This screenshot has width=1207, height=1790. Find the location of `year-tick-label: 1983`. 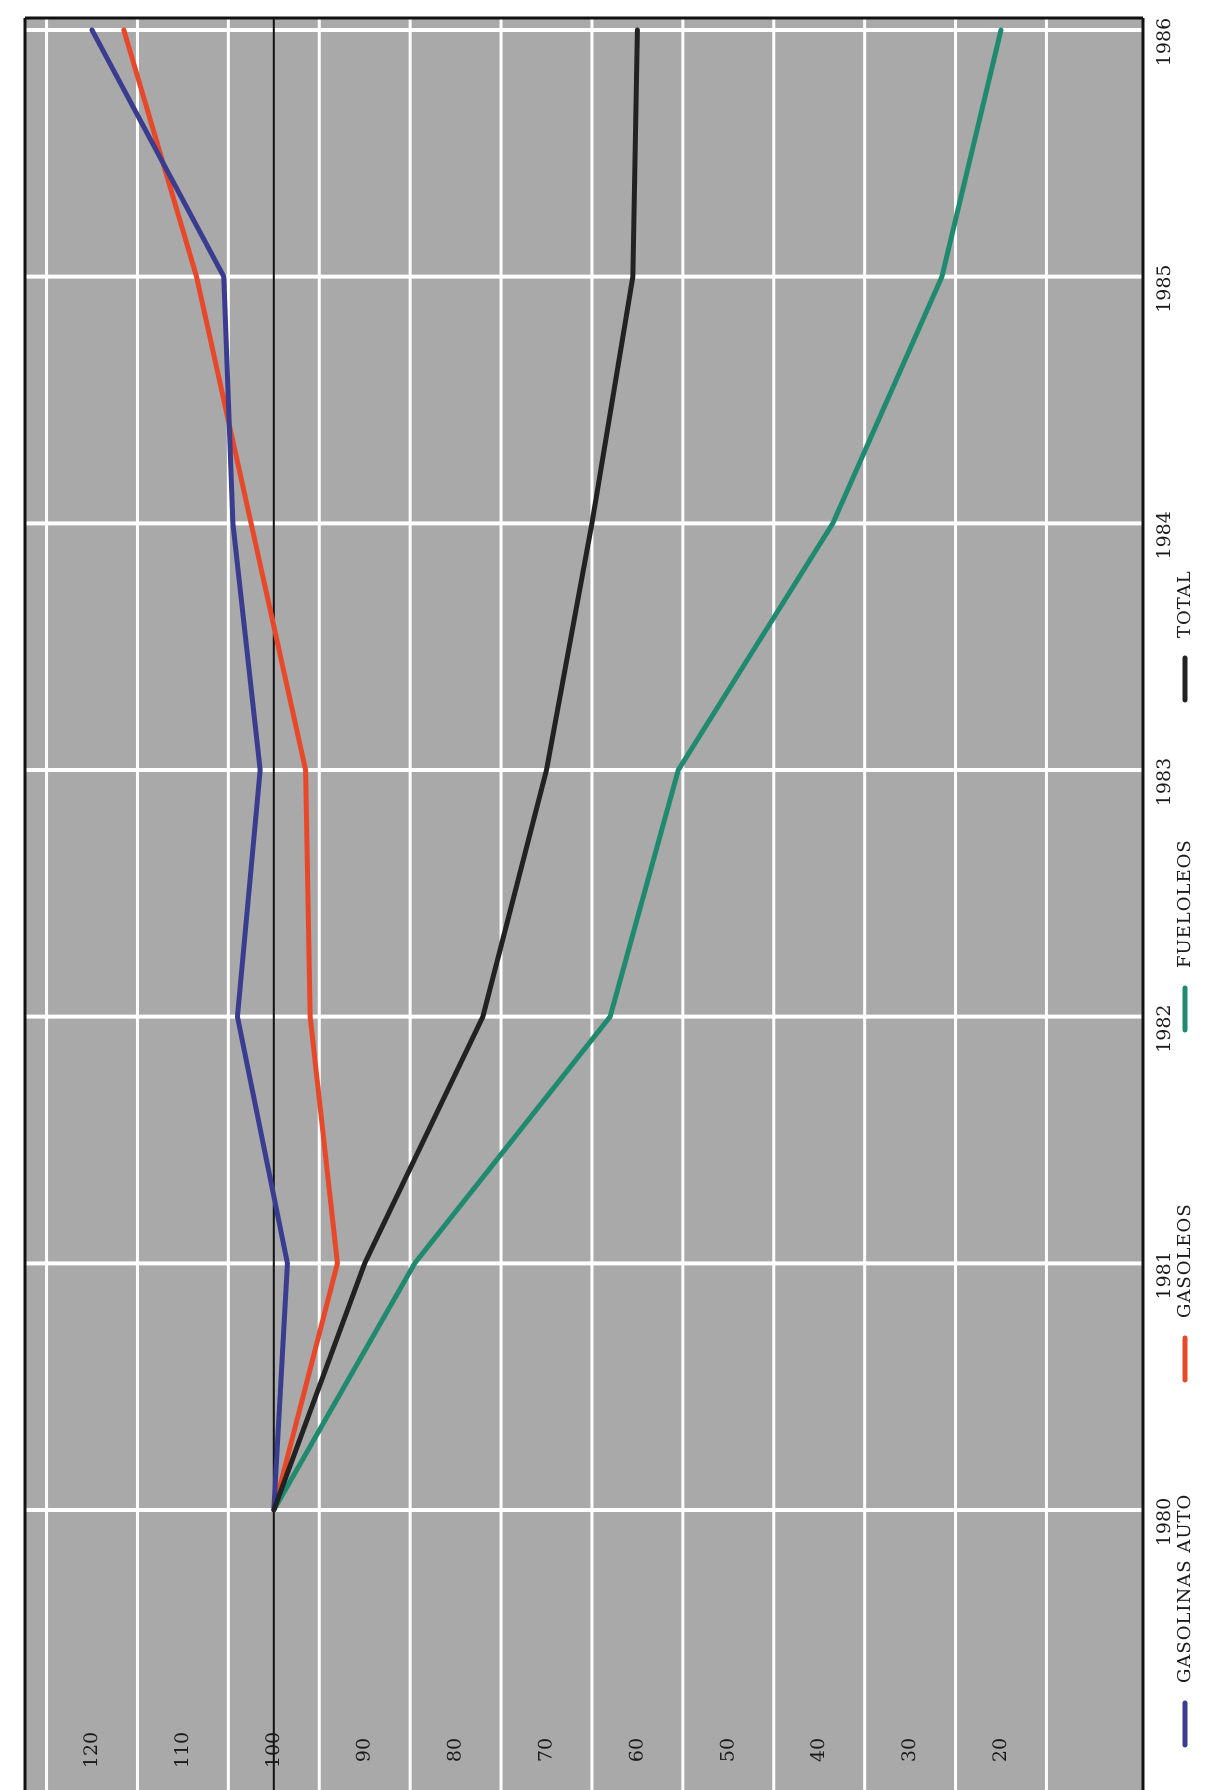

year-tick-label: 1983 is located at coordinates (1164, 782).